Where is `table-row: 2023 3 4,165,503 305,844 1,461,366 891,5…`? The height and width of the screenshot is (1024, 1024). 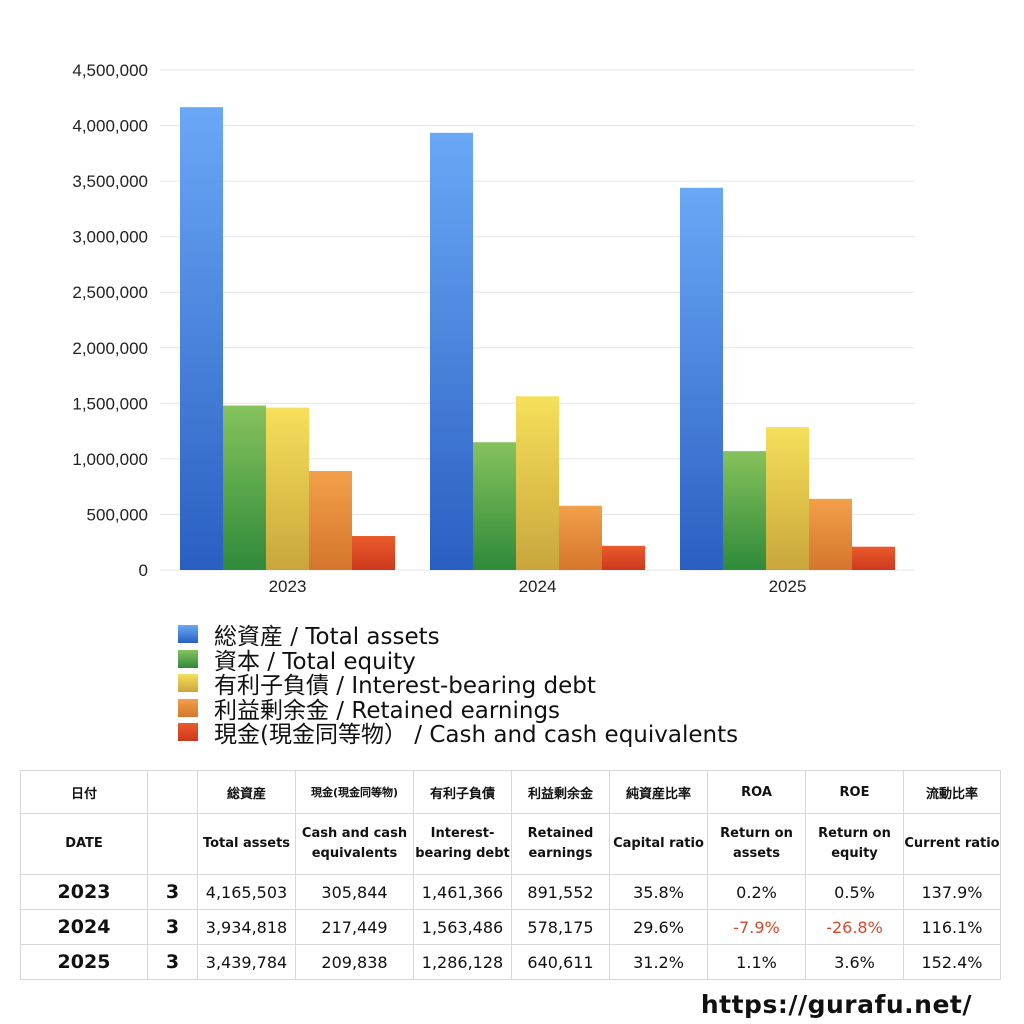 table-row: 2023 3 4,165,503 305,844 1,461,366 891,5… is located at coordinates (510, 892).